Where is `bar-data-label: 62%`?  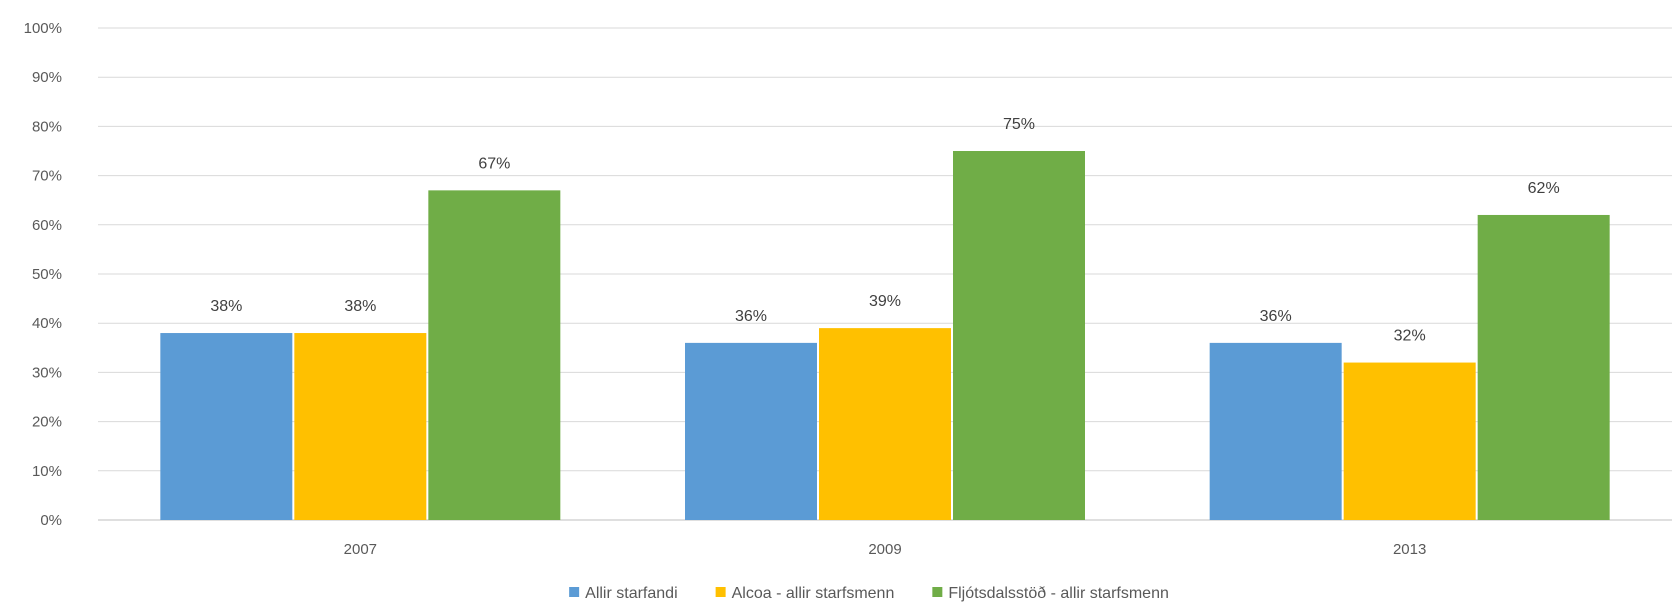 bar-data-label: 62% is located at coordinates (1544, 188).